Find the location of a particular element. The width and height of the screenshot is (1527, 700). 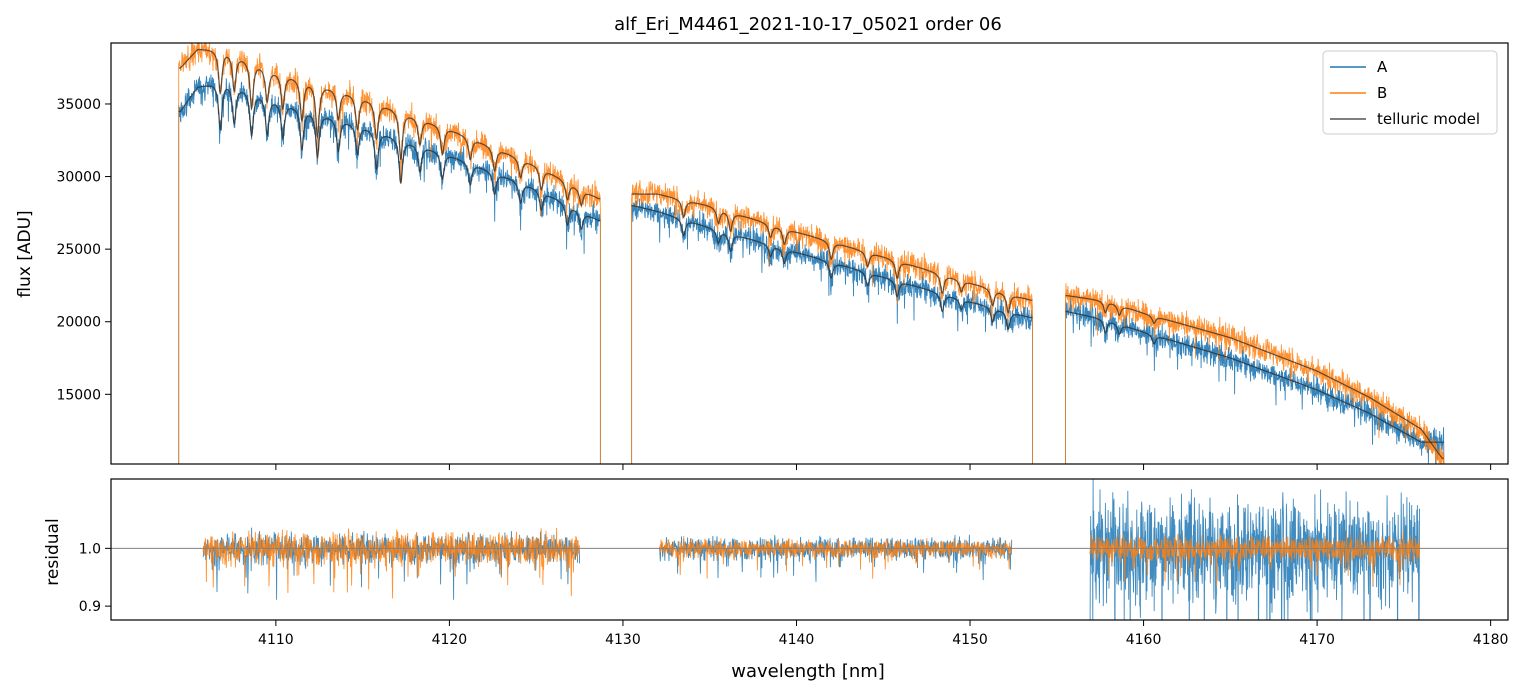

legend-label-a: A is located at coordinates (1382, 67).